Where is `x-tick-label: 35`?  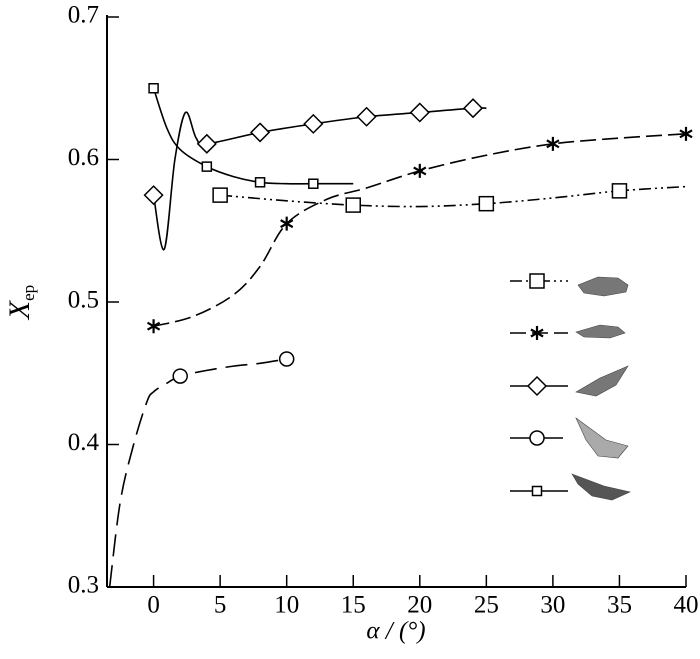
x-tick-label: 35 is located at coordinates (619, 605).